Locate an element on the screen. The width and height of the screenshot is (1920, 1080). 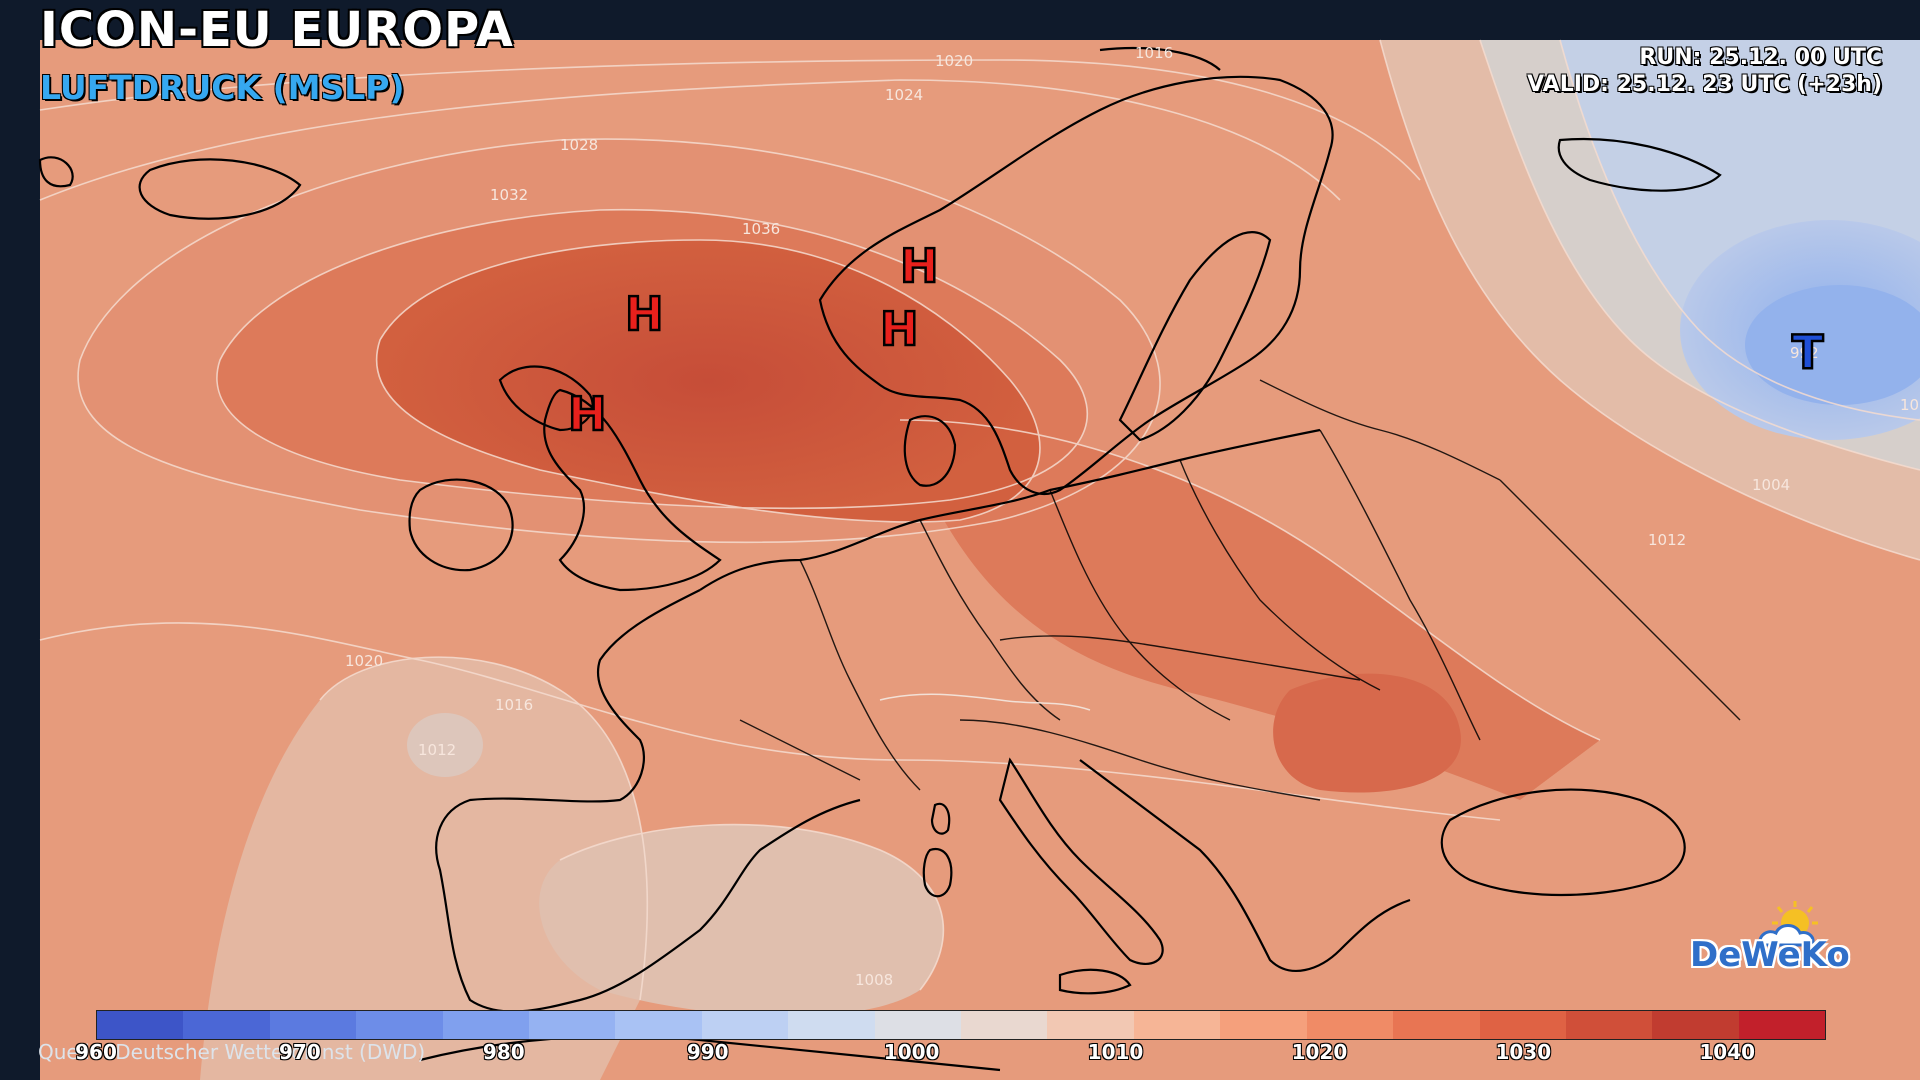
isobar-label: 1028 is located at coordinates (579, 145).